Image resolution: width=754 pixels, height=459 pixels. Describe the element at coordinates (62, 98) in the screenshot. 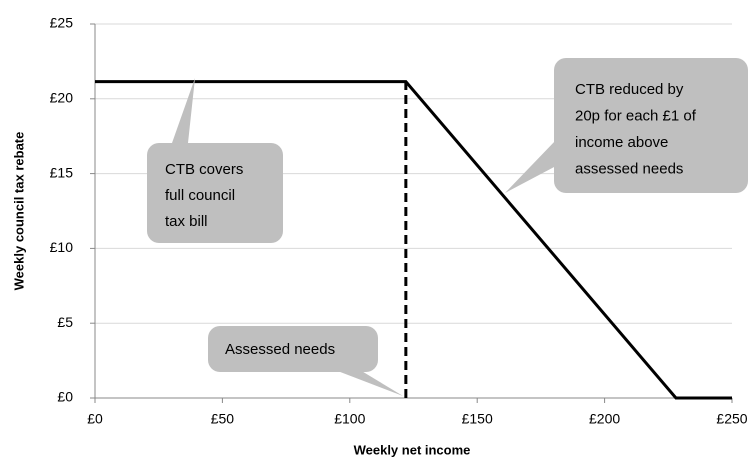

I see `y-tick-label: £20` at that location.